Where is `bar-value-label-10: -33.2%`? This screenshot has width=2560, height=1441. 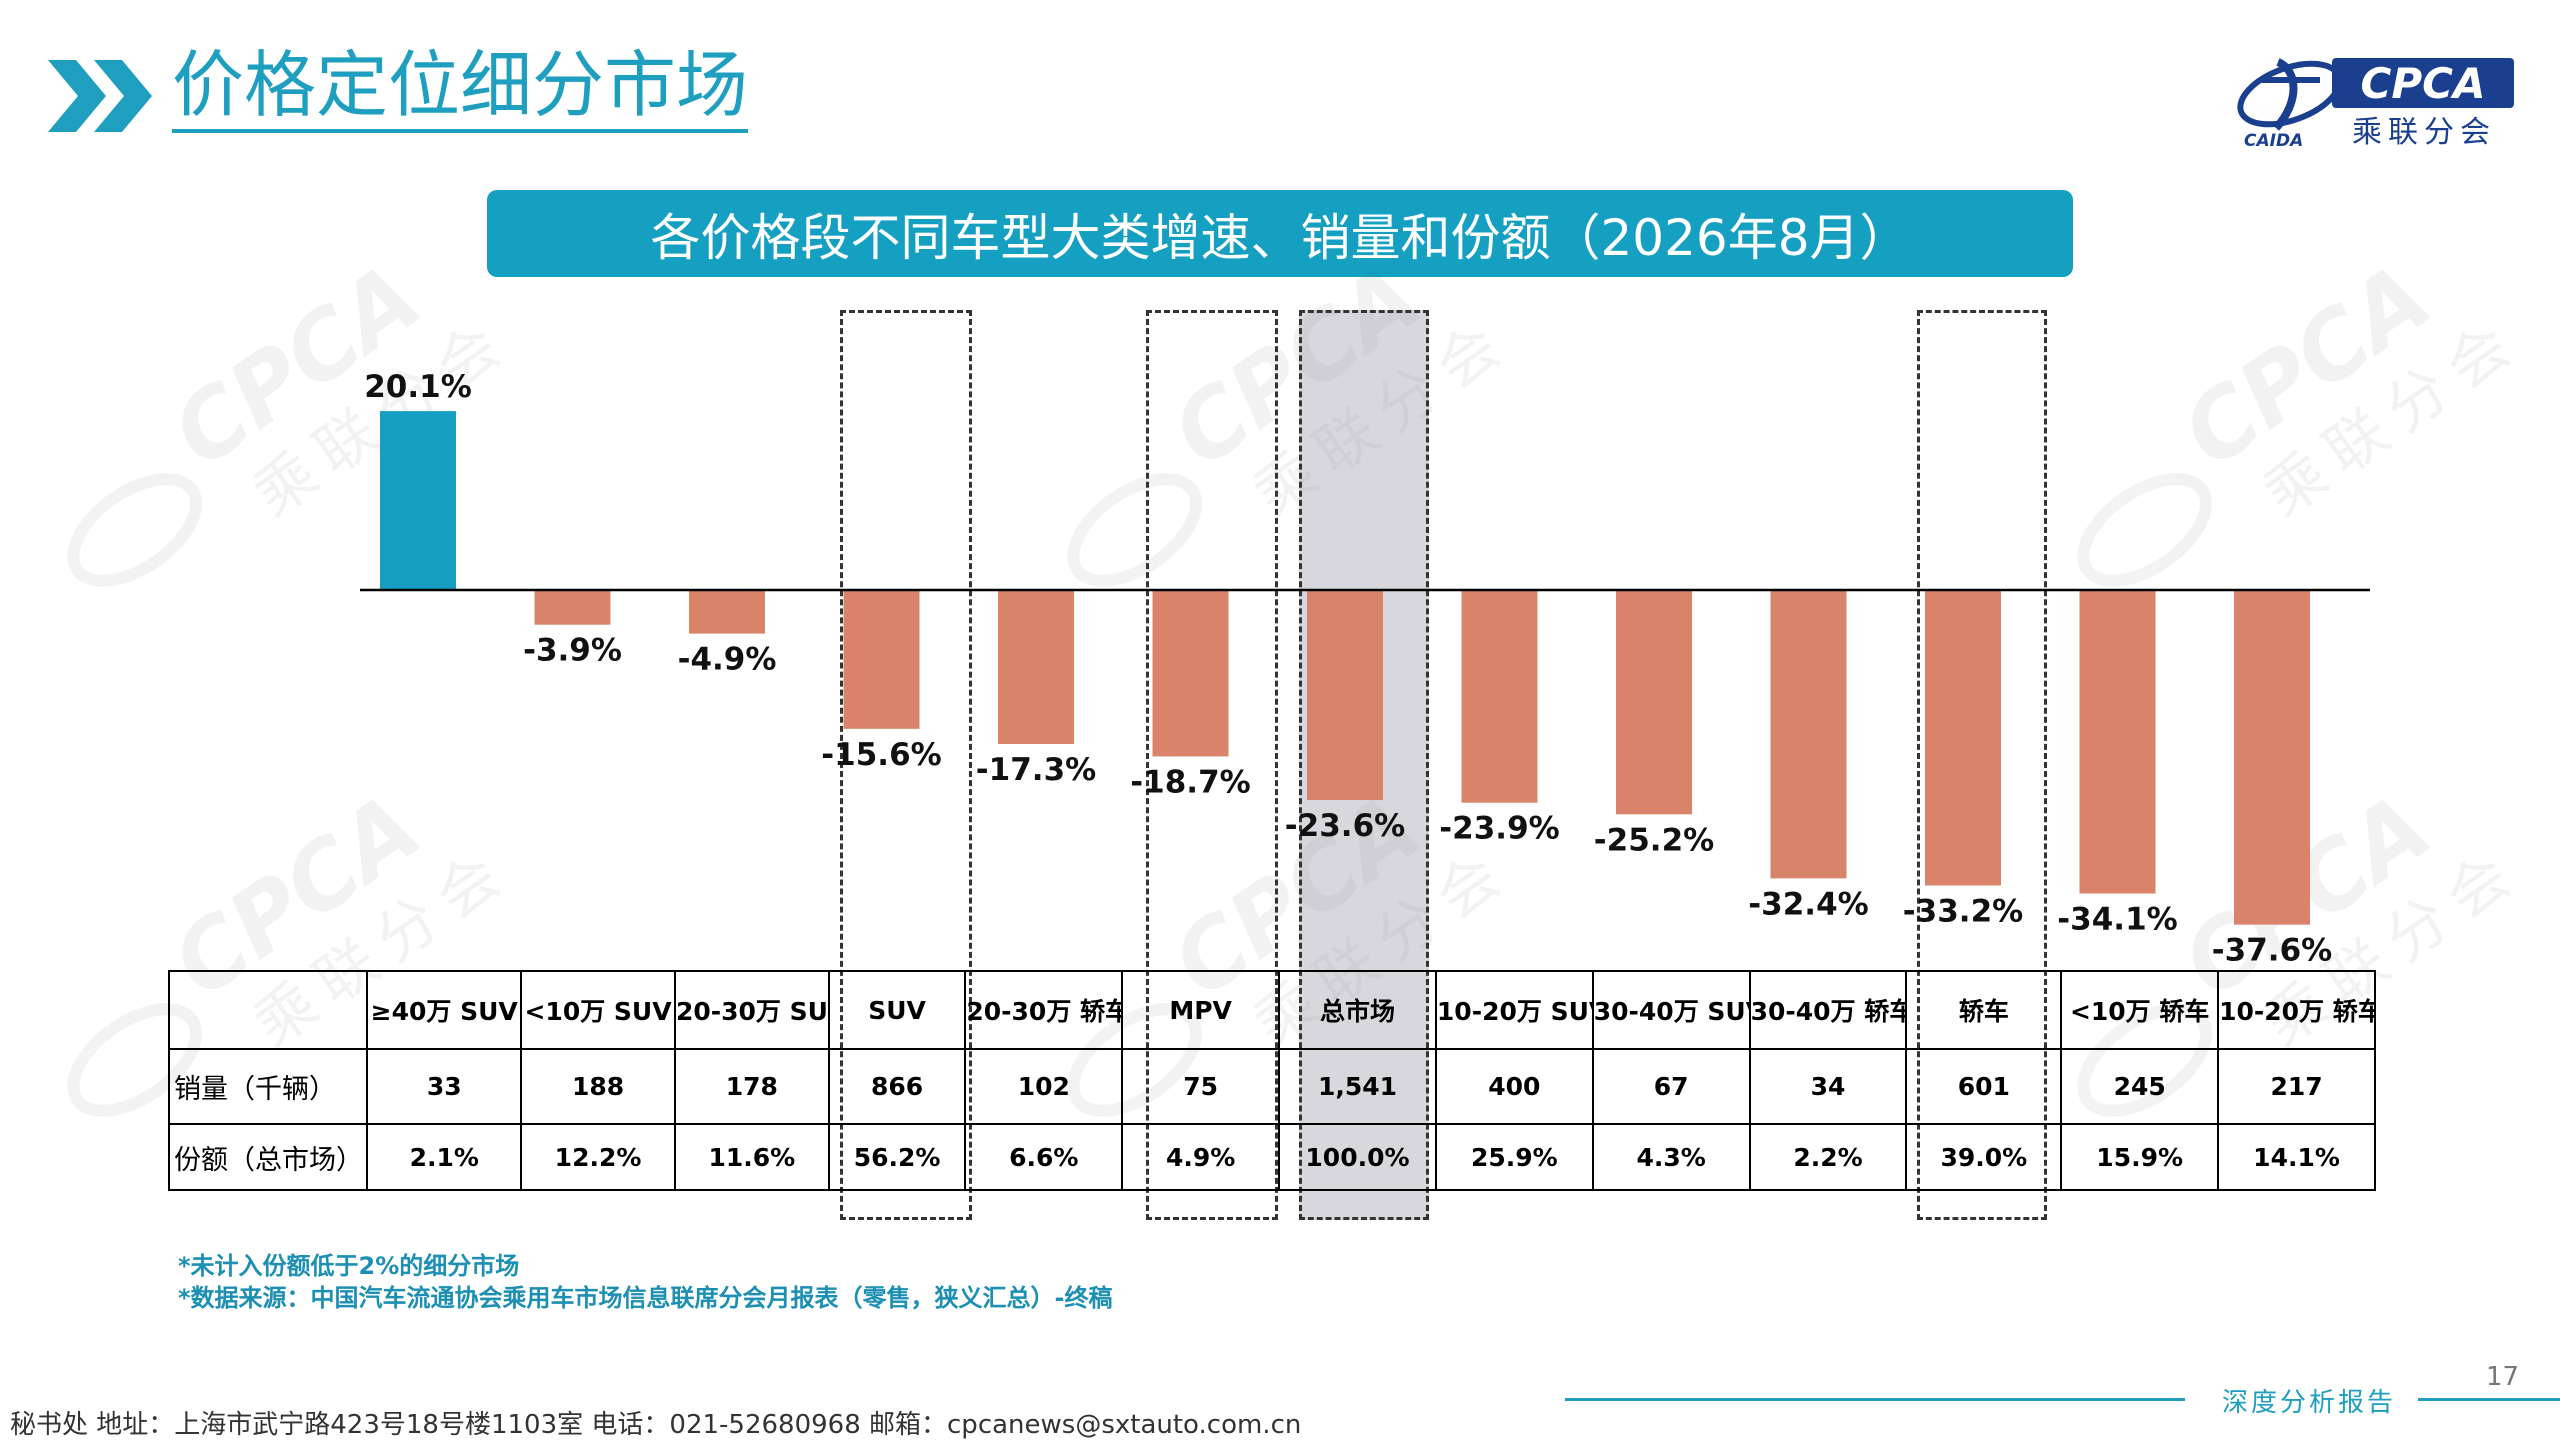
bar-value-label-10: -33.2% is located at coordinates (1963, 911).